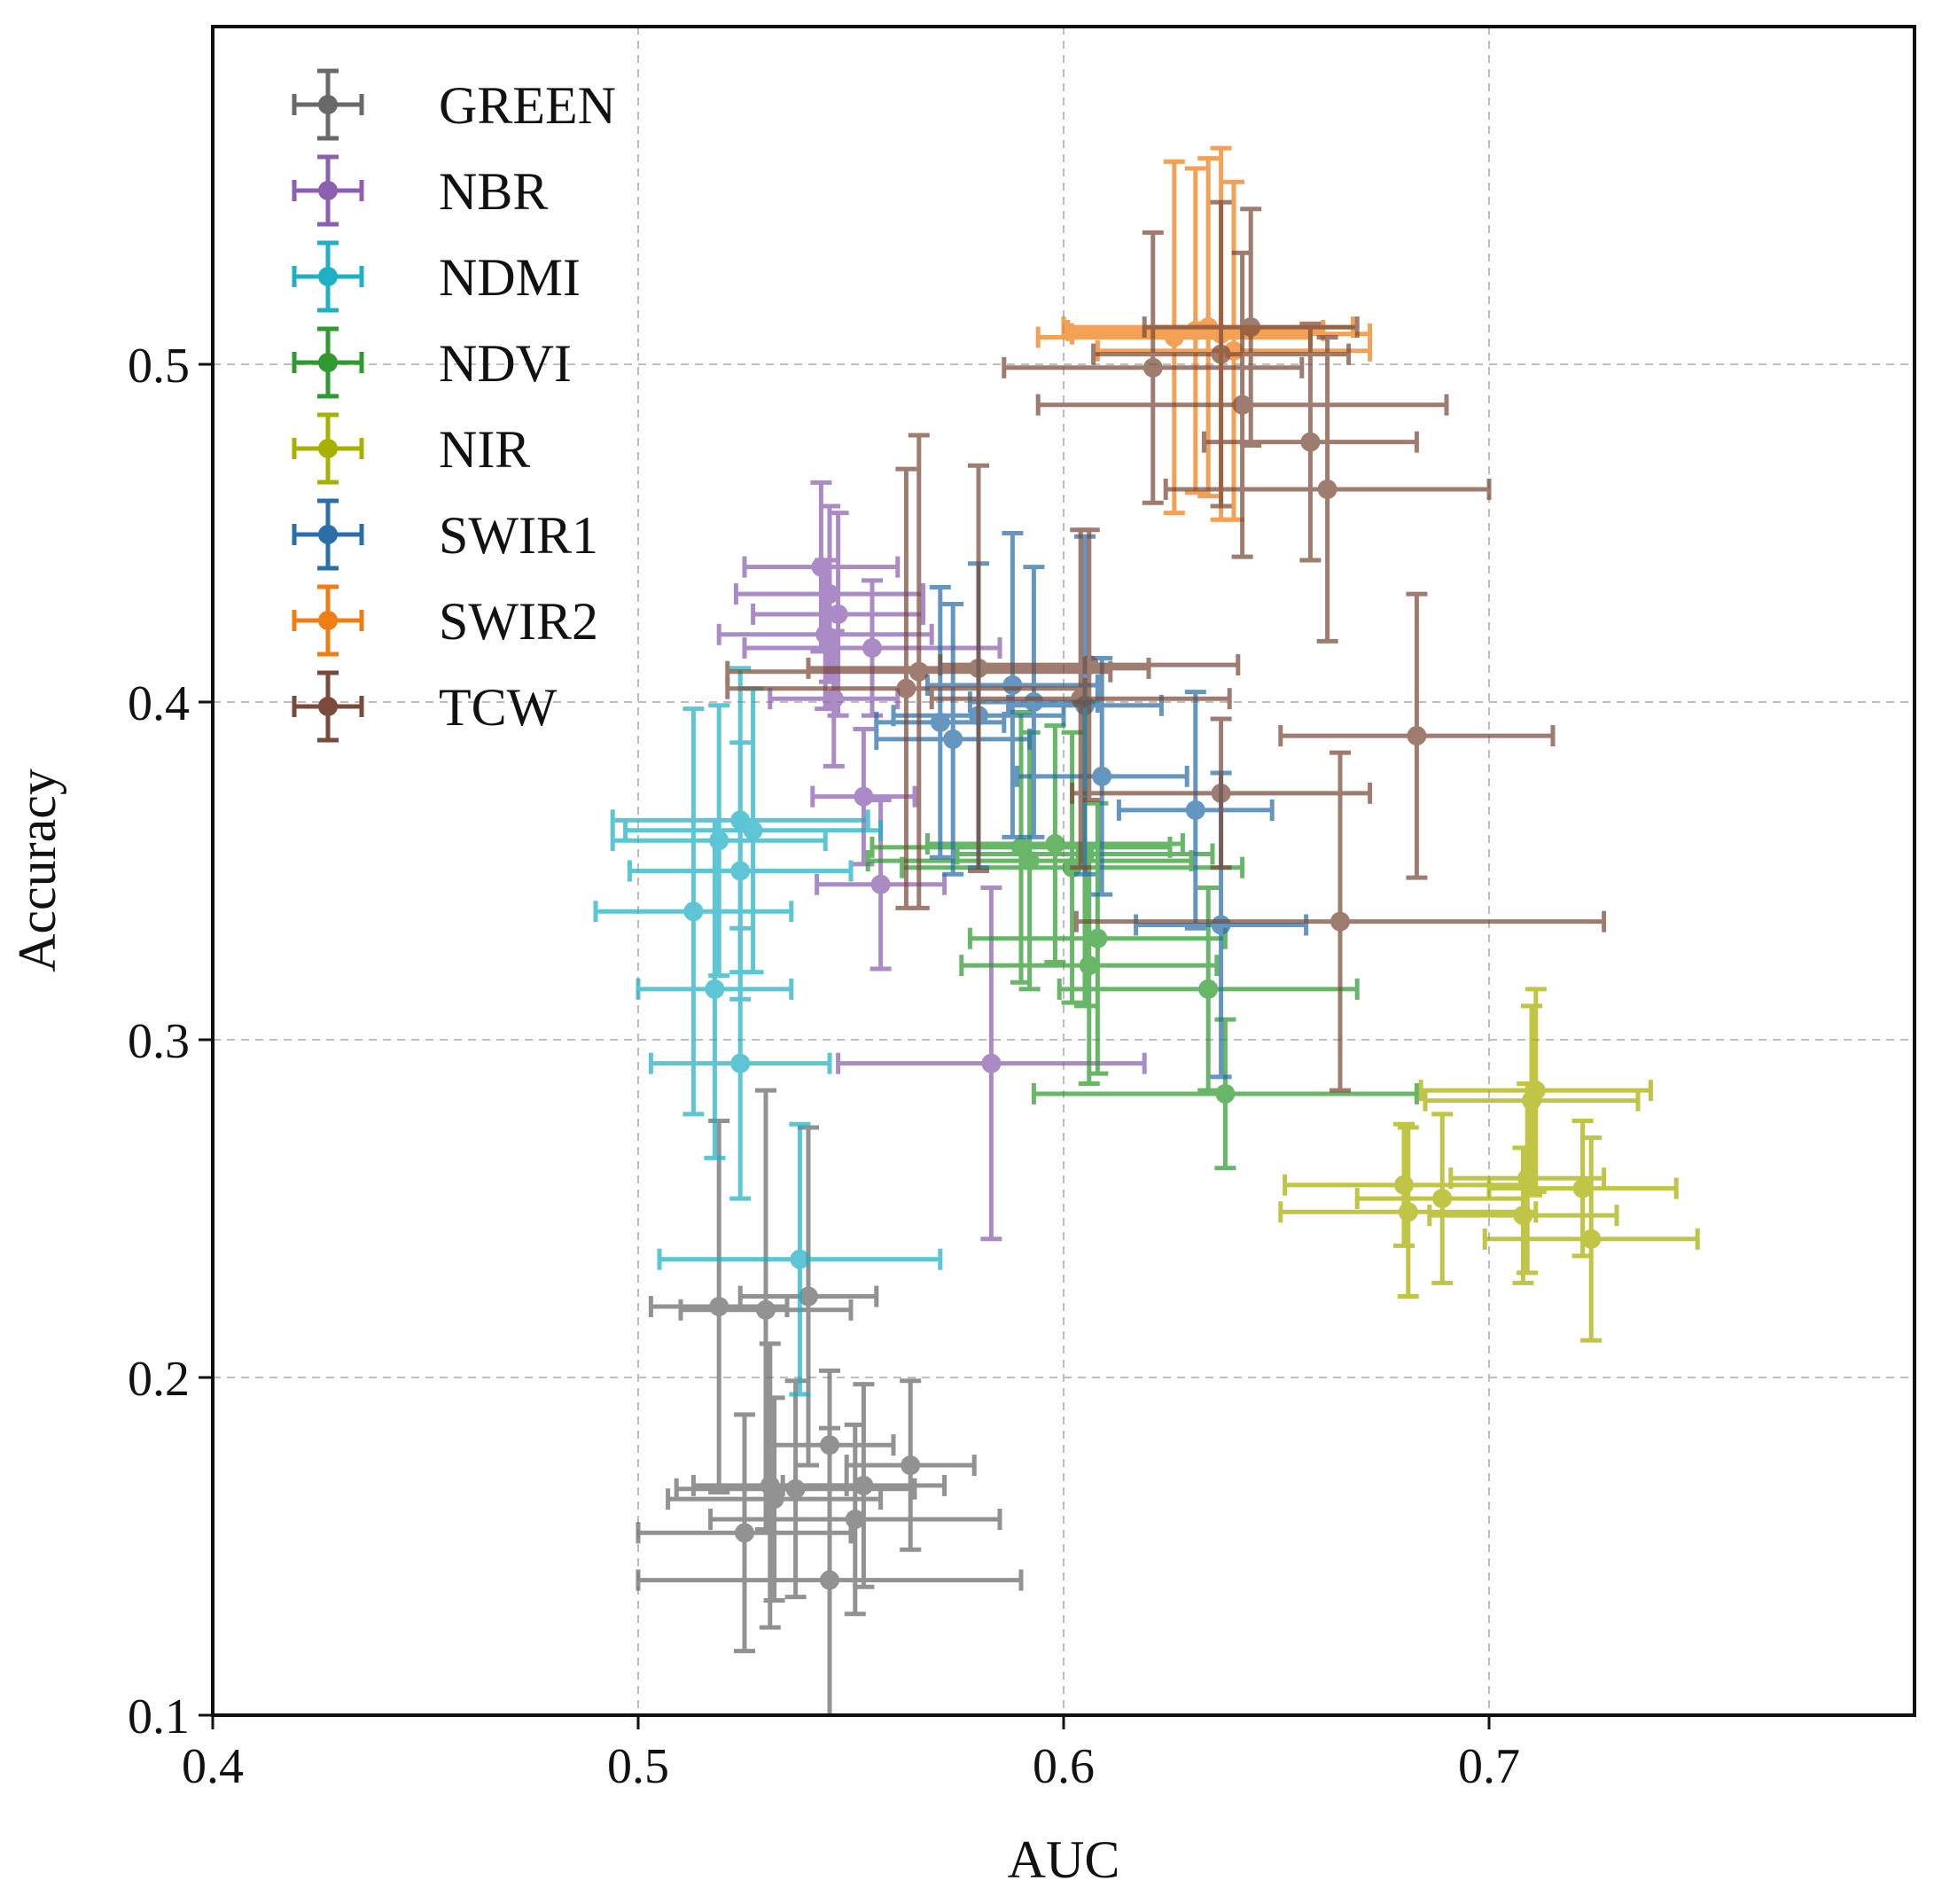 The image size is (1934, 1904). Describe the element at coordinates (445, 620) in the screenshot. I see `legend-entry-swir2: SWIR2` at that location.